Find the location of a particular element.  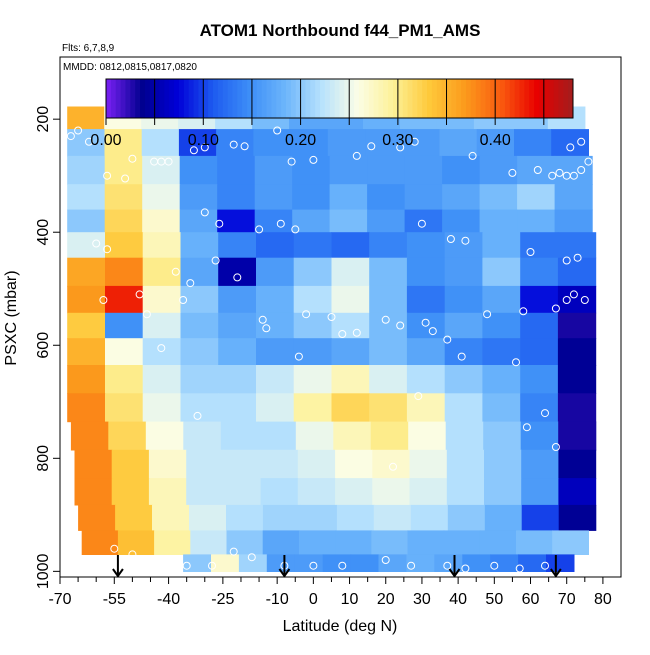

arrow-head is located at coordinates (454, 573).